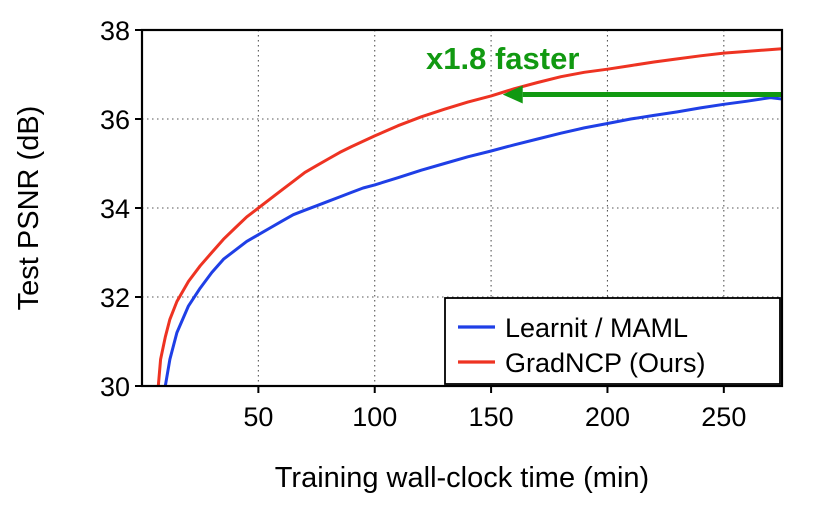 The width and height of the screenshot is (830, 510). Describe the element at coordinates (374, 417) in the screenshot. I see `x-tick-label: 100` at that location.